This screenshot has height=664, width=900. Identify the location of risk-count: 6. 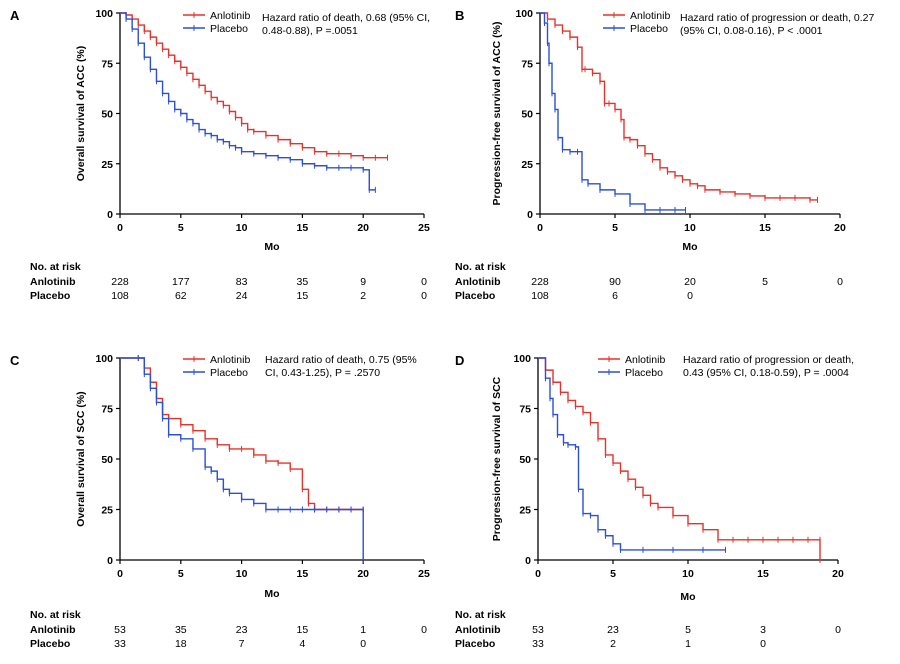
(615, 296).